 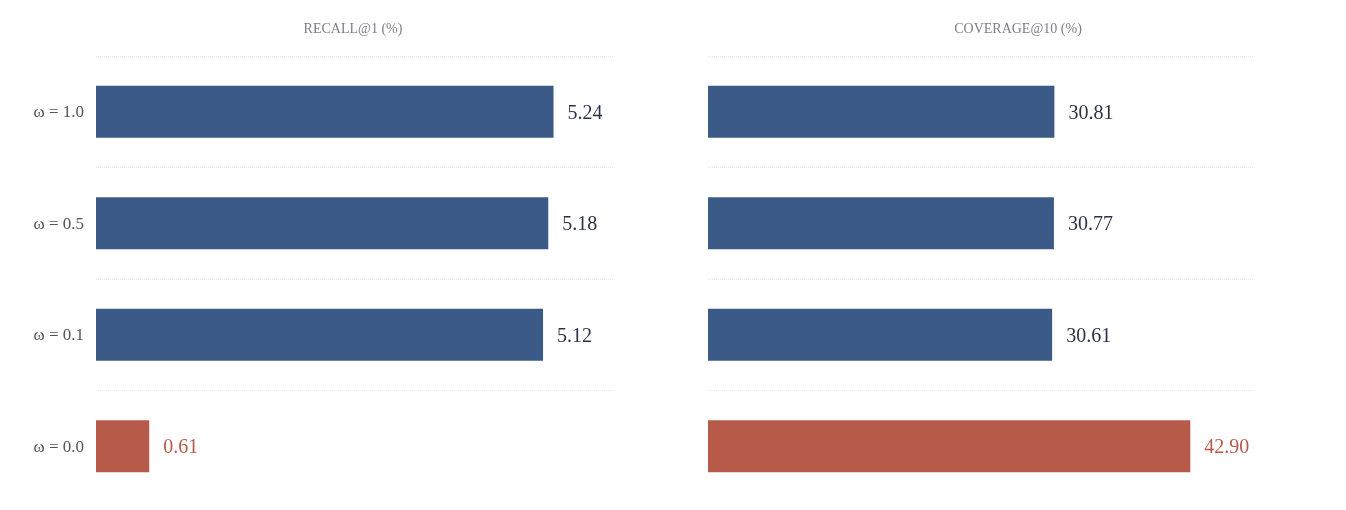 I want to click on data-label: 0.61, so click(x=181, y=446).